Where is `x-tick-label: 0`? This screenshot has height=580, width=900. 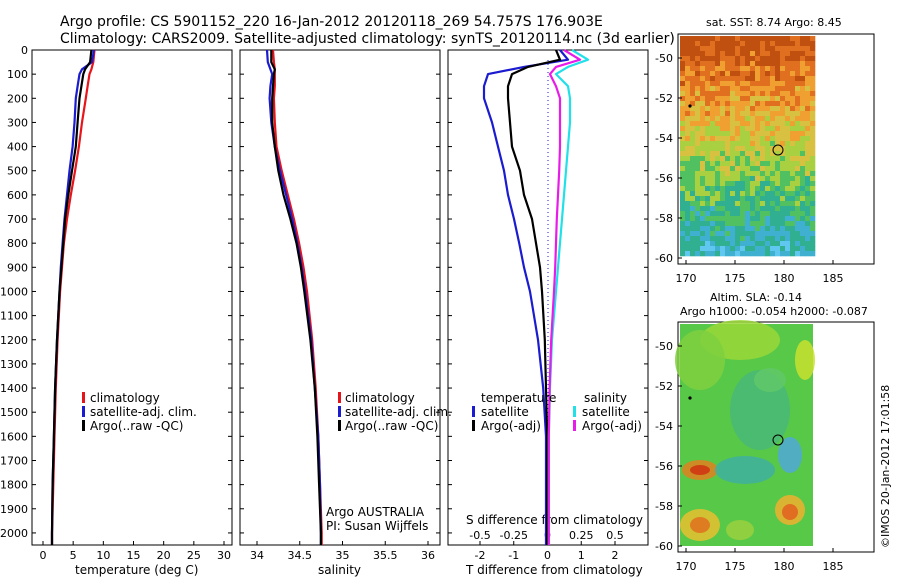
x-tick-label: 0 is located at coordinates (547, 555).